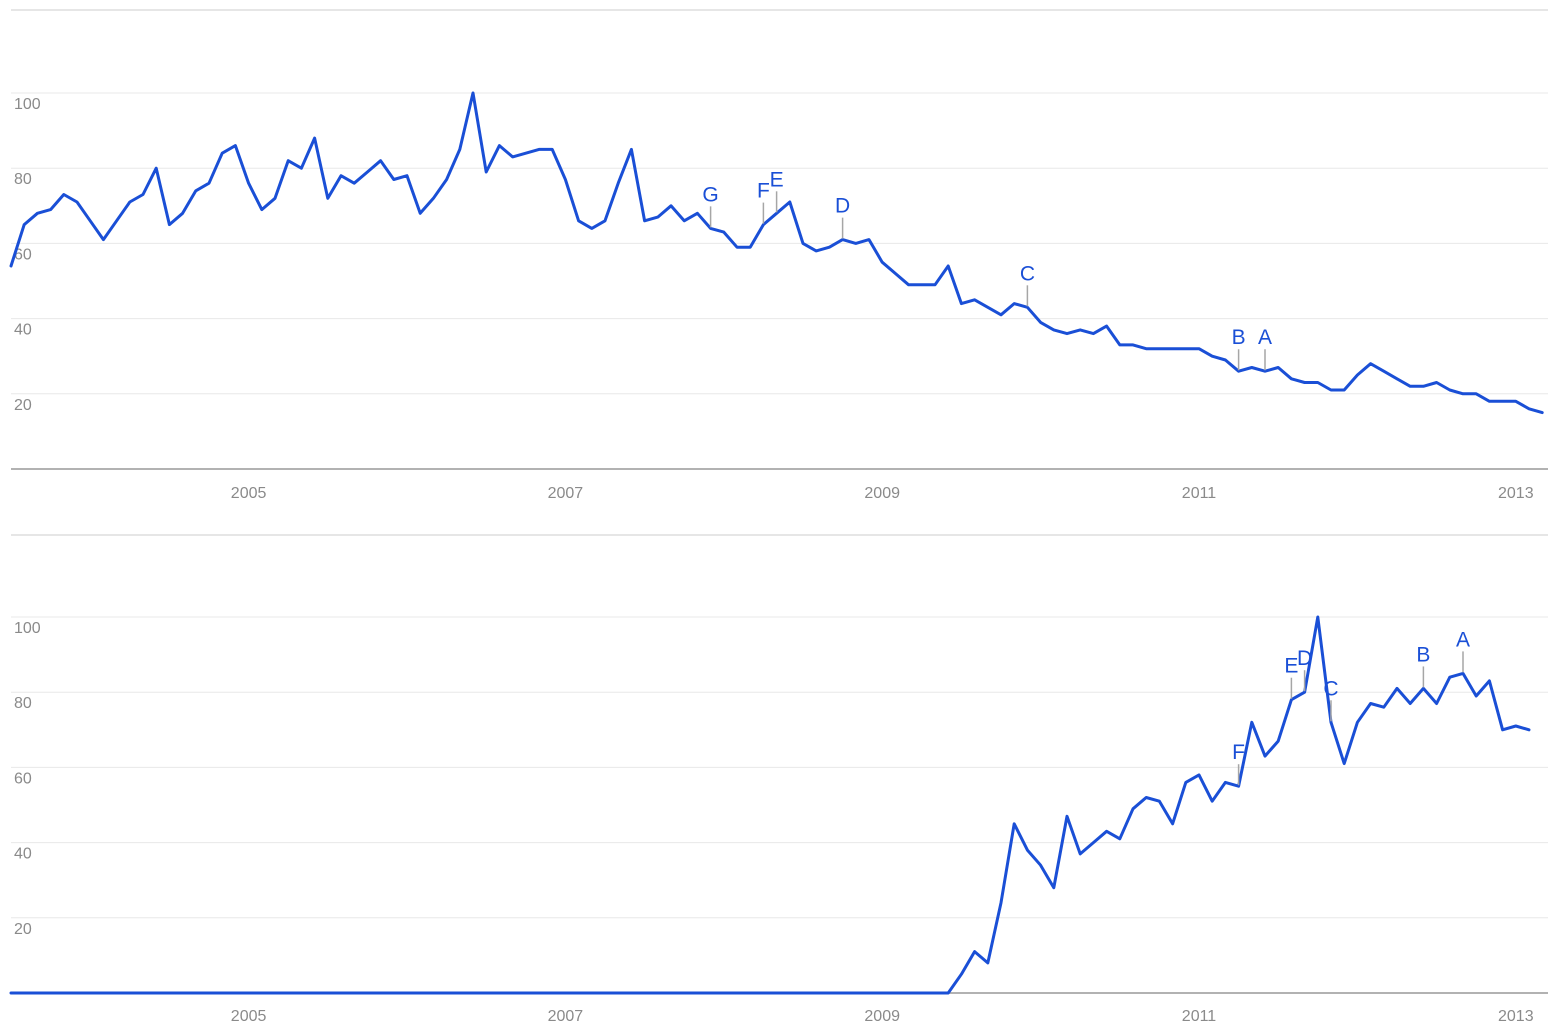  Describe the element at coordinates (710, 194) in the screenshot. I see `annotation-label: G` at that location.